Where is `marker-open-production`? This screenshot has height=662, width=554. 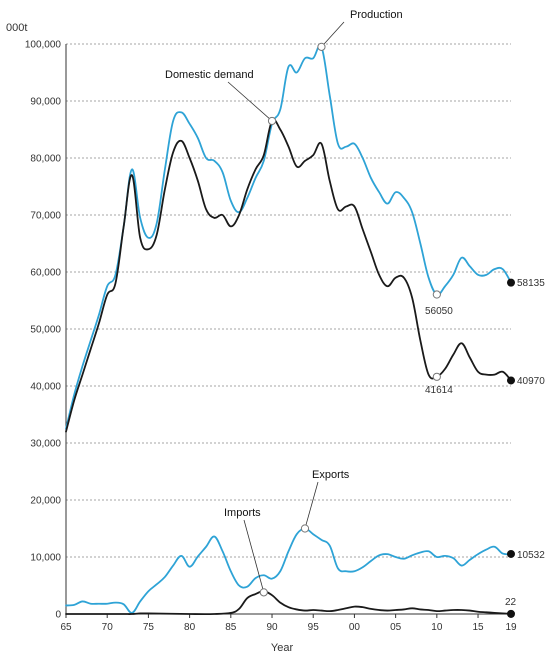
marker-open-production is located at coordinates (321, 46).